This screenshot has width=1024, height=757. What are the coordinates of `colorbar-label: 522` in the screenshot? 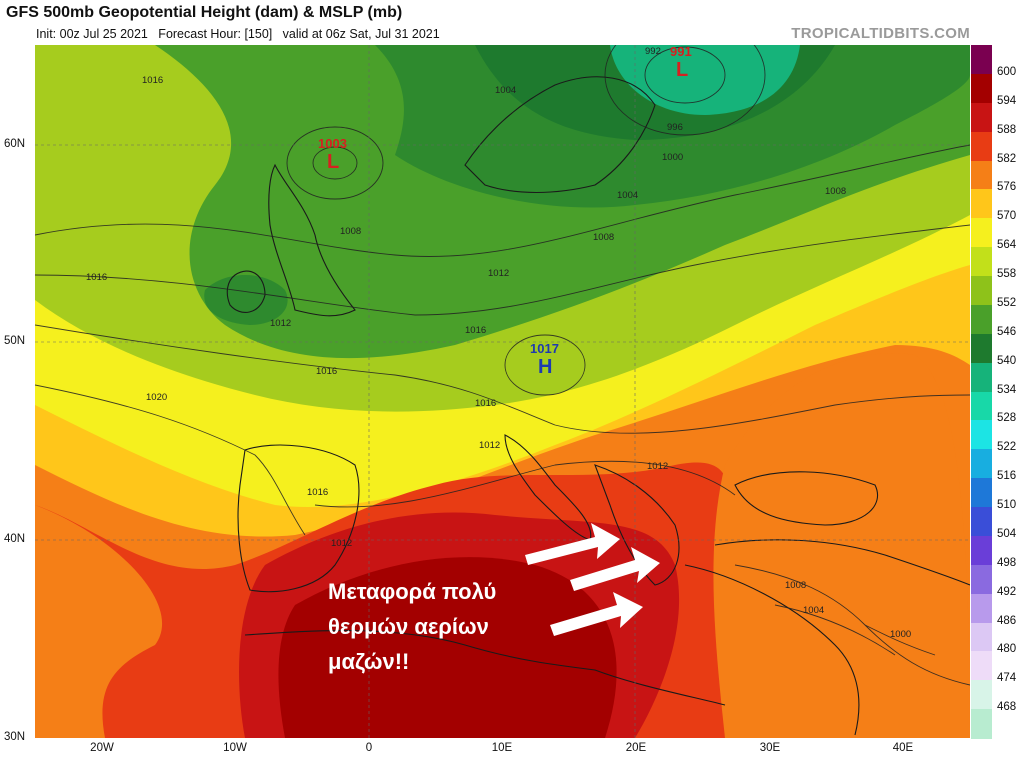 It's located at (1007, 447).